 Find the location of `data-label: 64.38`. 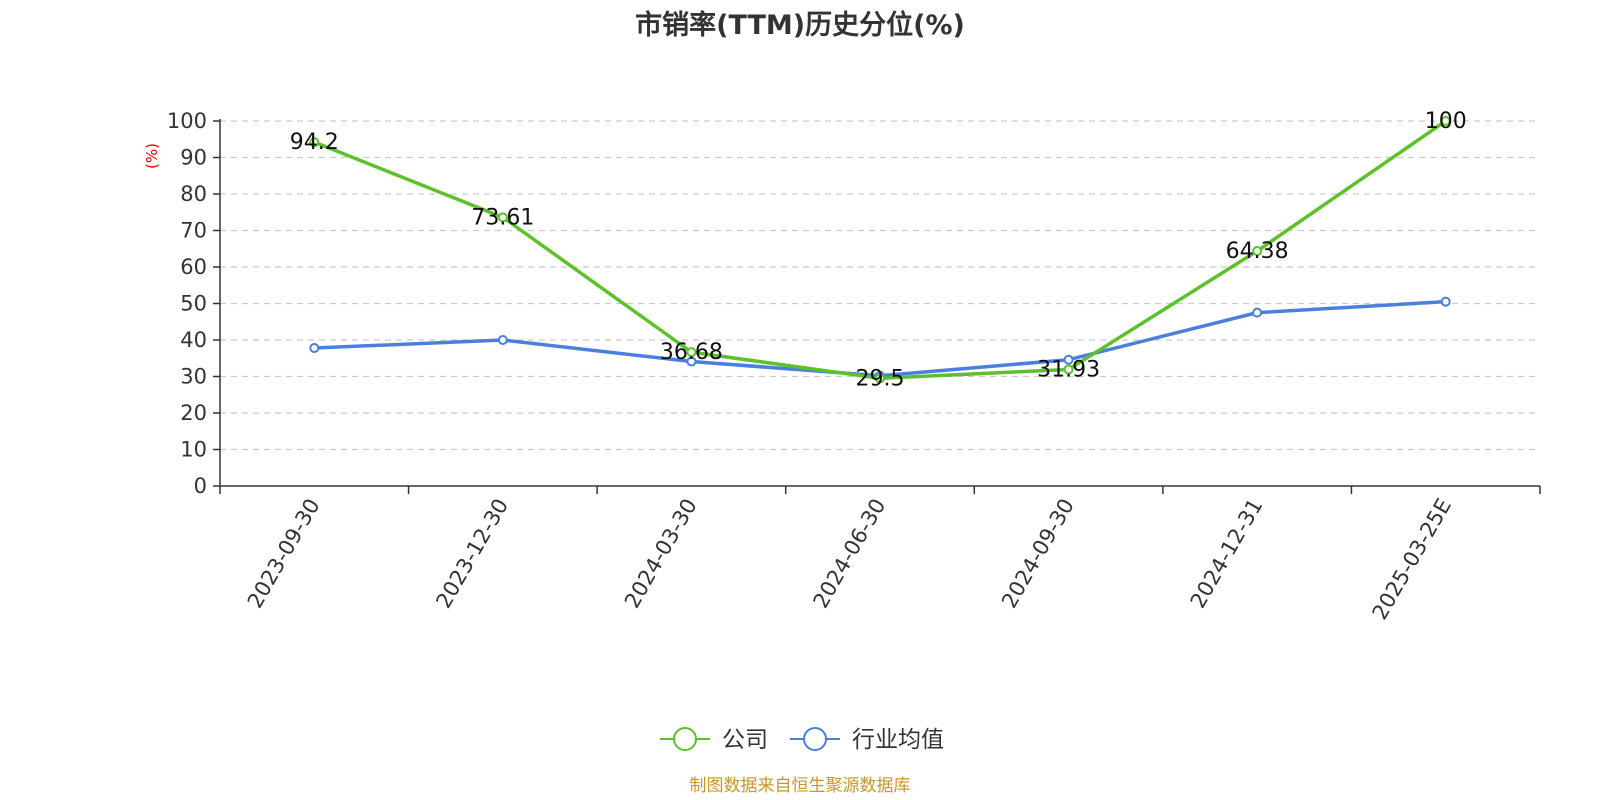

data-label: 64.38 is located at coordinates (1257, 251).